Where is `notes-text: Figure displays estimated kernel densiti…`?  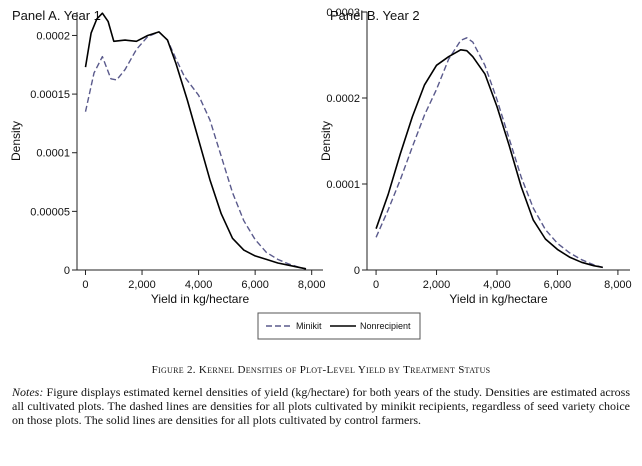 notes-text: Figure displays estimated kernel densiti… is located at coordinates (321, 406).